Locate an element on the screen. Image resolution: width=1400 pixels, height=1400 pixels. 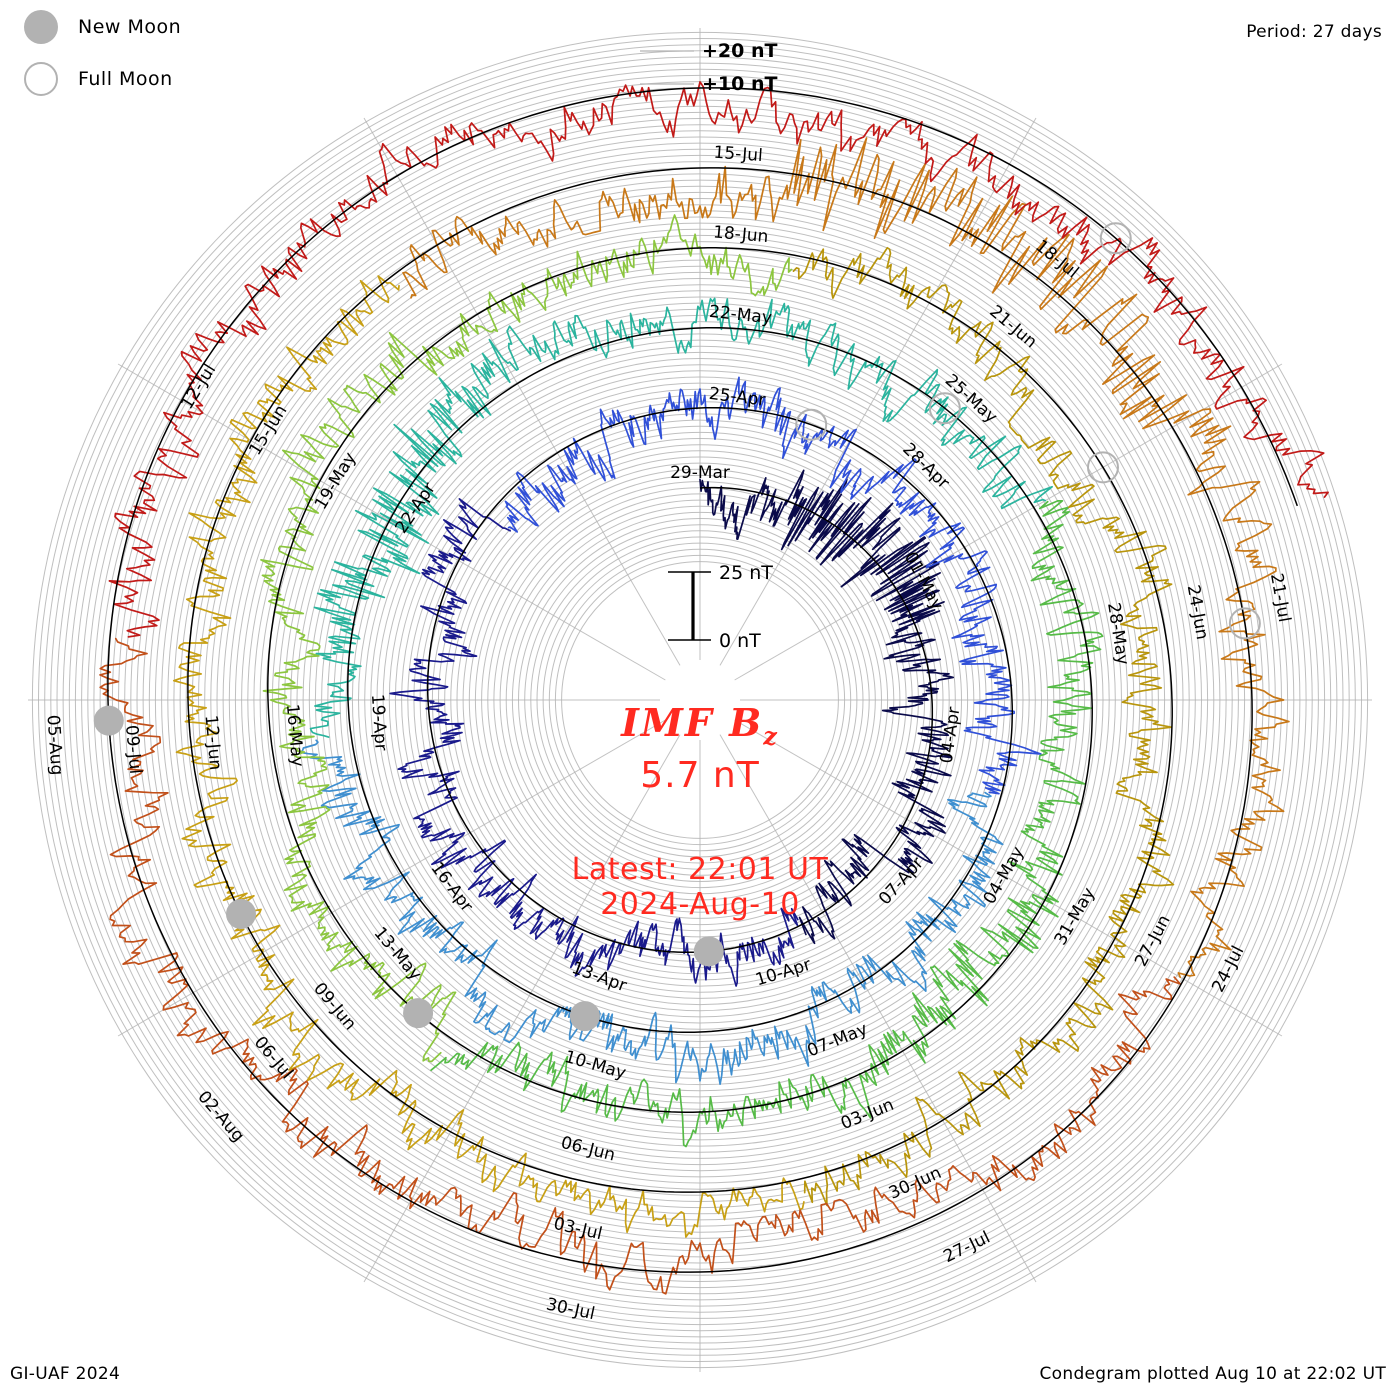
date-tick-label: 21-Jul is located at coordinates (1280, 598).